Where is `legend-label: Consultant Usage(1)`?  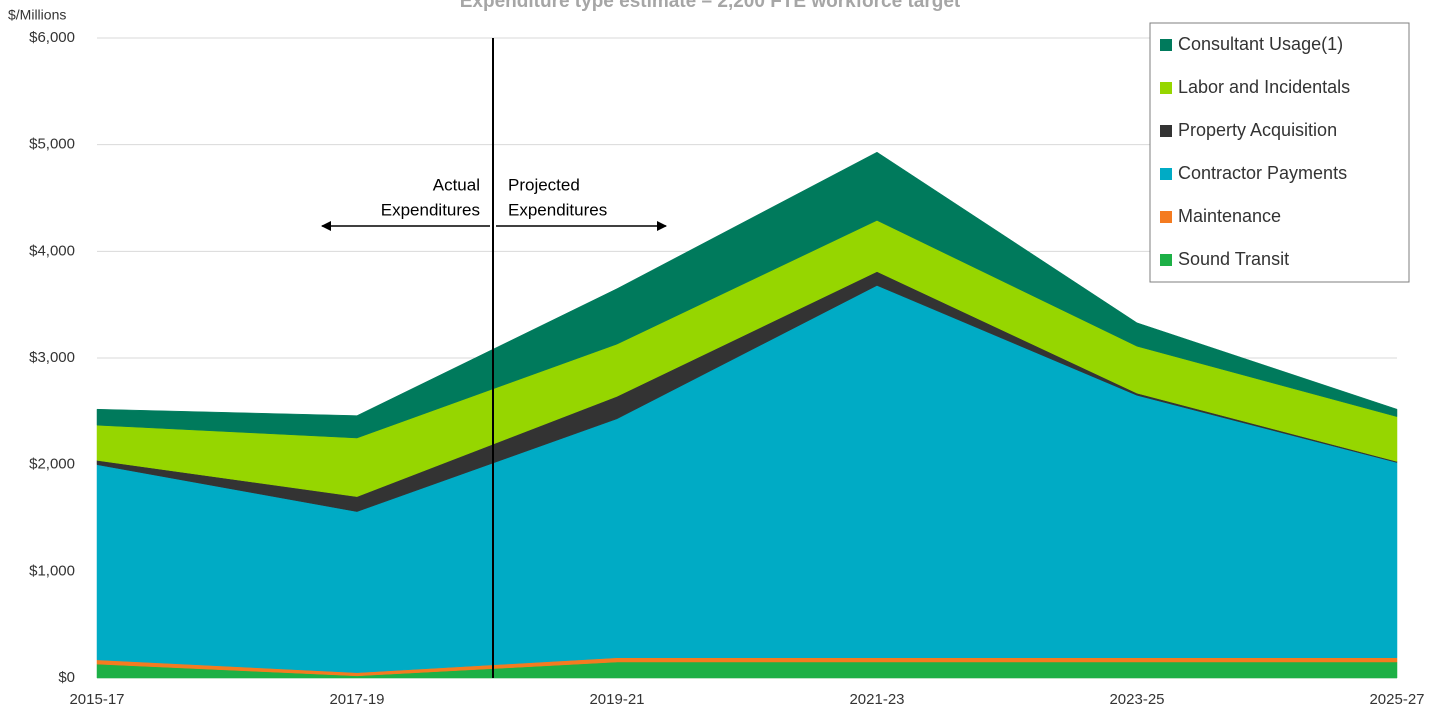
legend-label: Consultant Usage(1) is located at coordinates (1260, 44).